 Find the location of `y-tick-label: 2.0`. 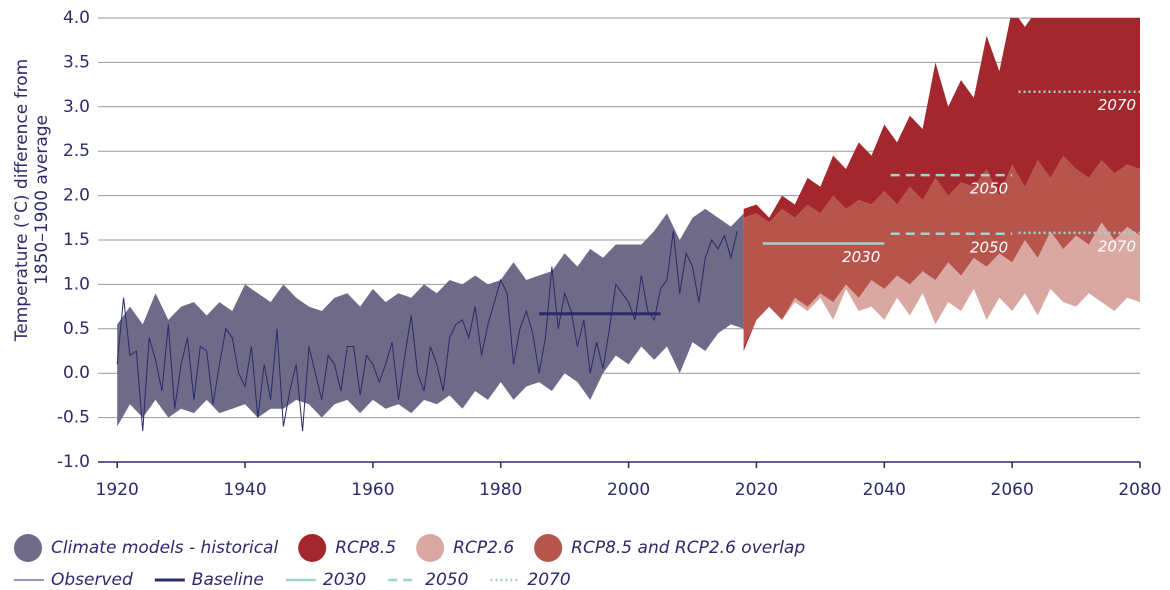

y-tick-label: 2.0 is located at coordinates (76, 196).